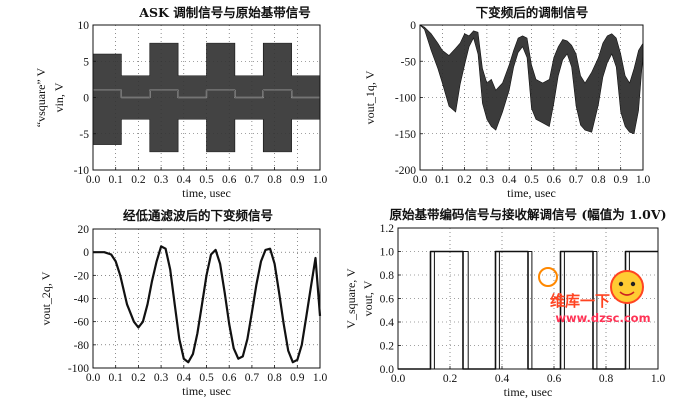  What do you see at coordinates (46, 298) in the screenshot?
I see `y-axis-label: vout_2q, V` at bounding box center [46, 298].